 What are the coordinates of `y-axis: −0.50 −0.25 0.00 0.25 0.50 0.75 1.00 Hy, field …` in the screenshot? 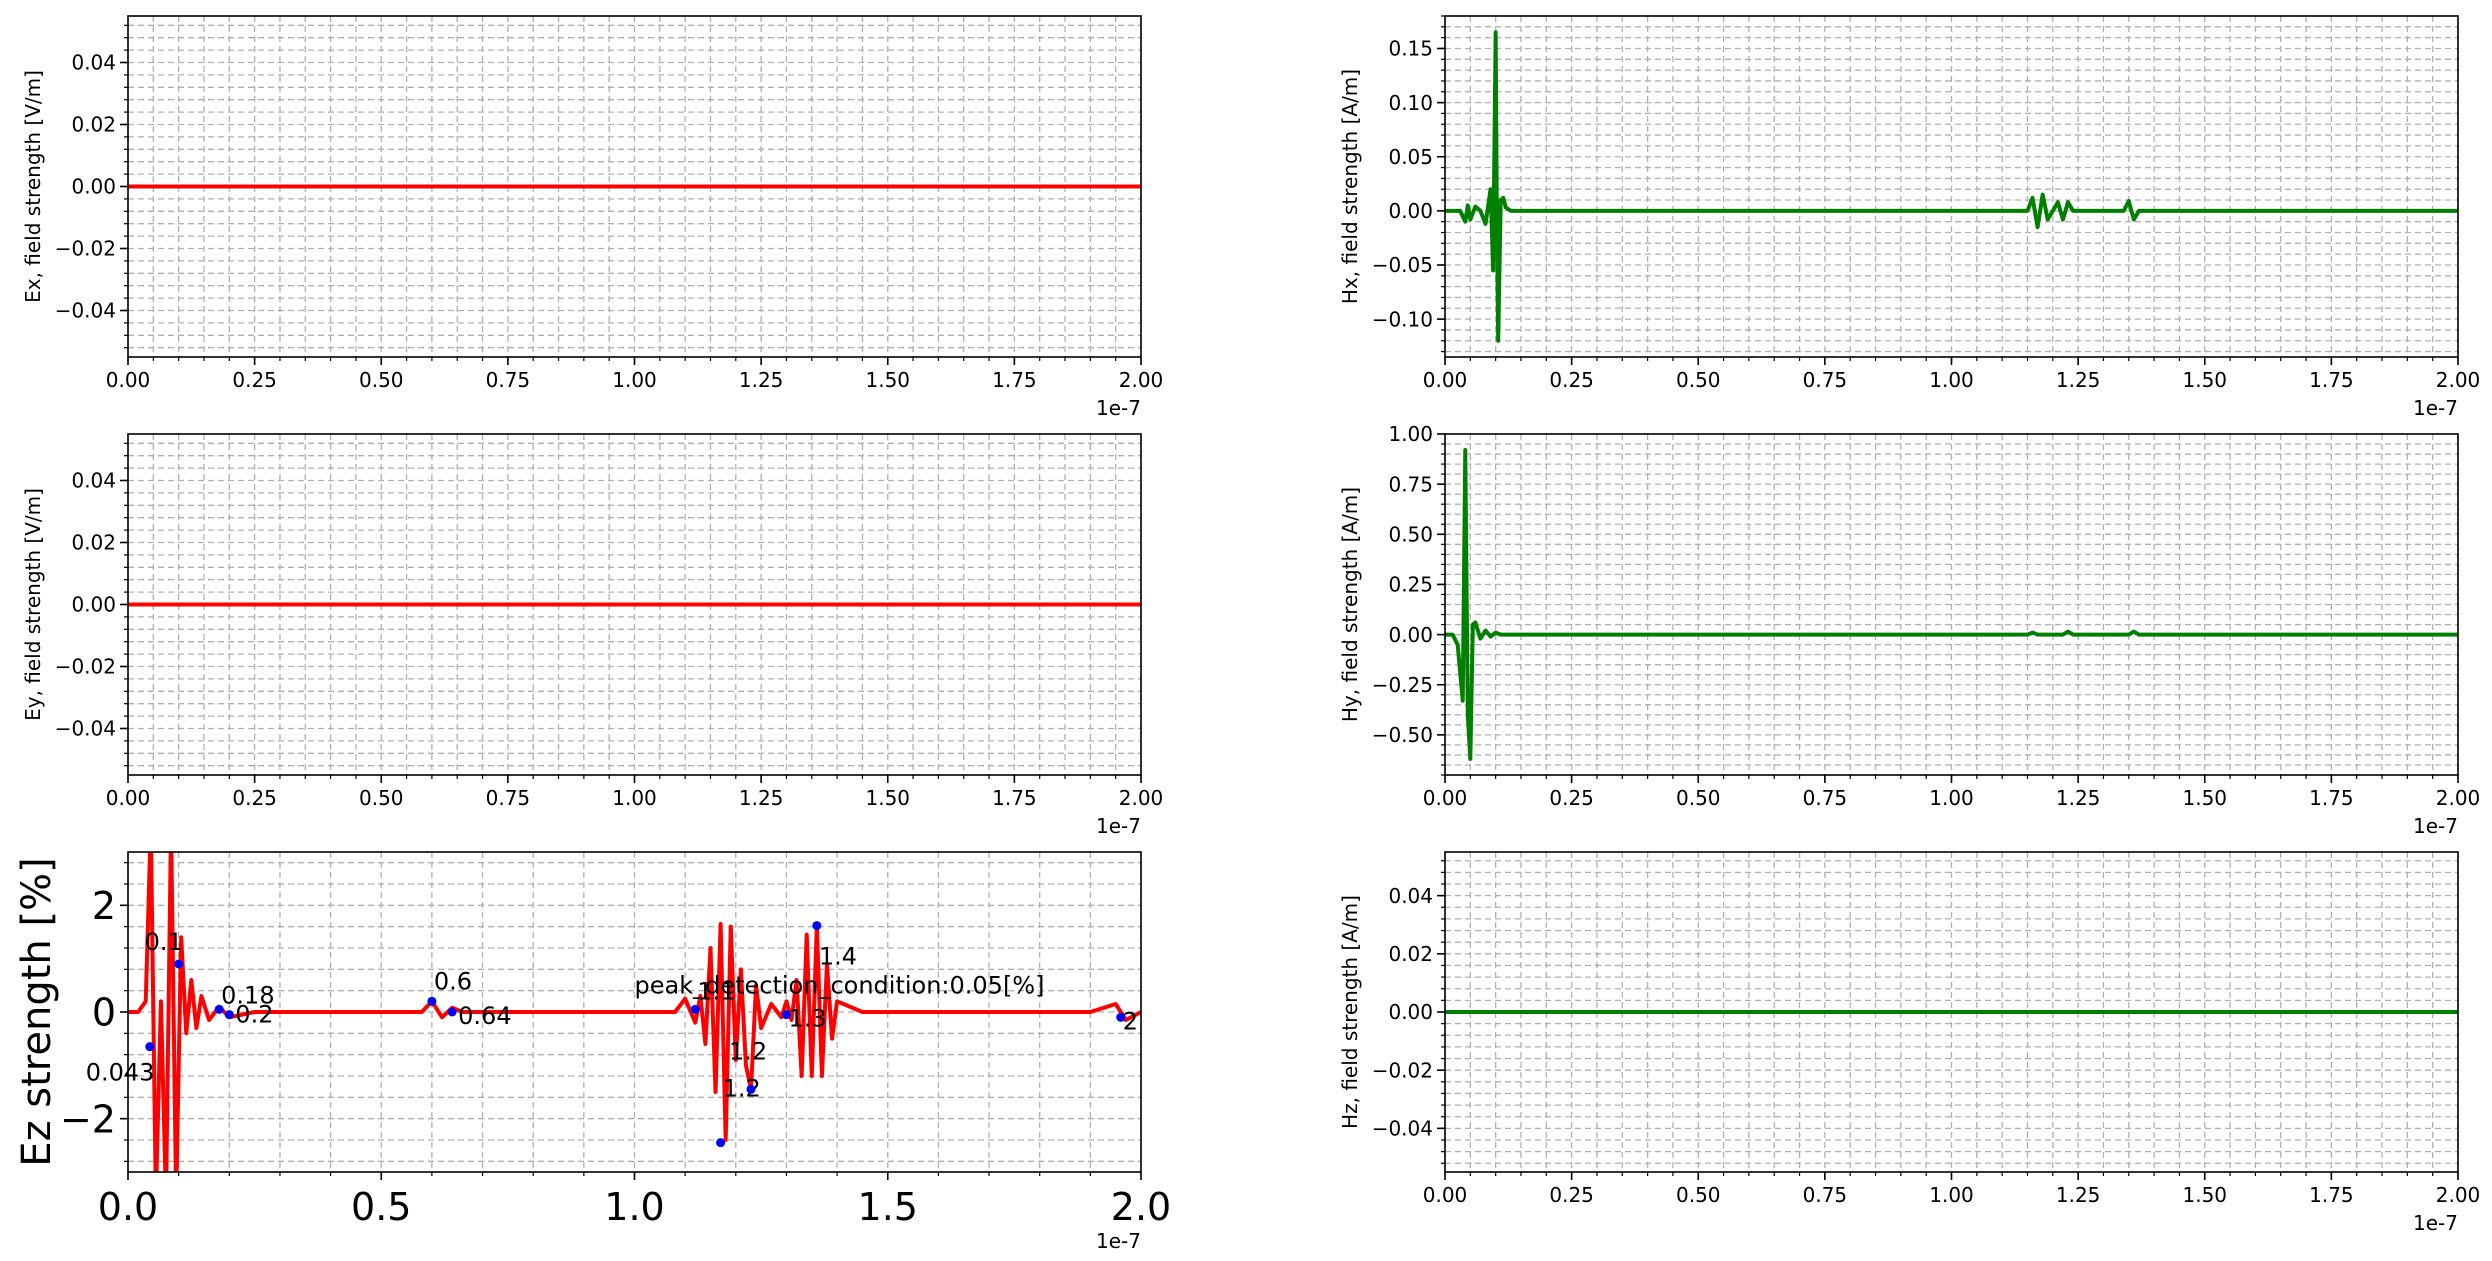 It's located at (1391, 599).